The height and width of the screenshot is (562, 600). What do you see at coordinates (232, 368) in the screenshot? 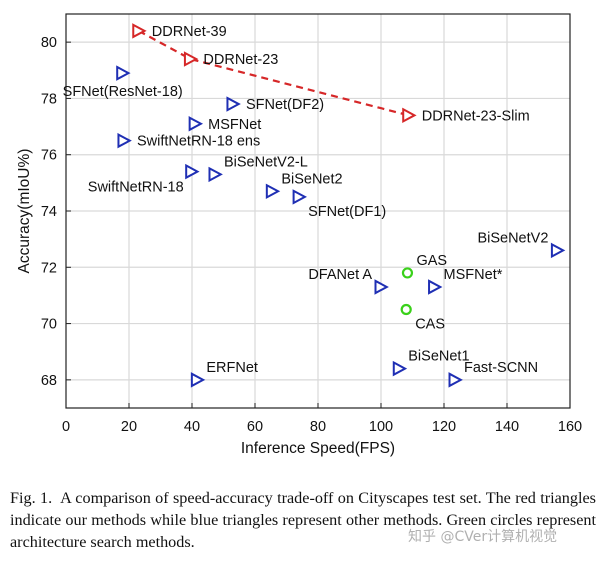
I see `point-label: ERFNet` at bounding box center [232, 368].